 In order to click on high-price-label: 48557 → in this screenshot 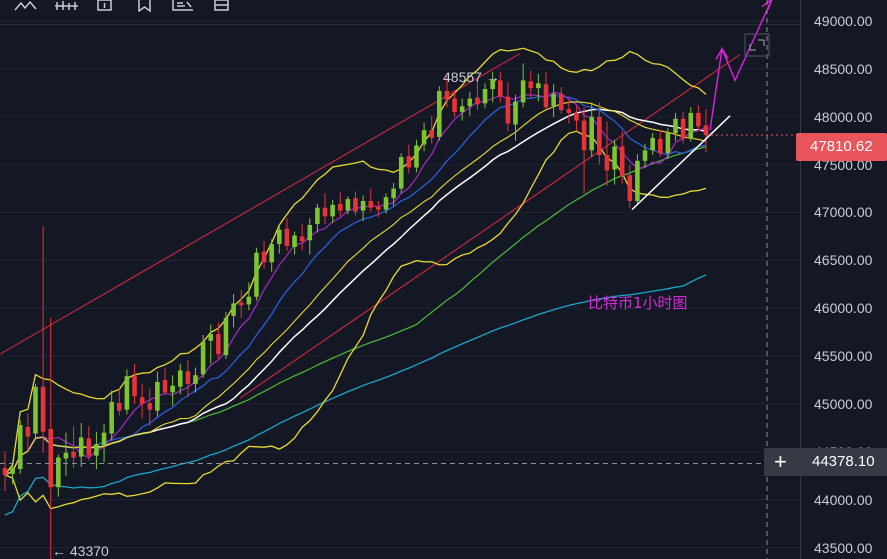, I will do `click(471, 77)`.